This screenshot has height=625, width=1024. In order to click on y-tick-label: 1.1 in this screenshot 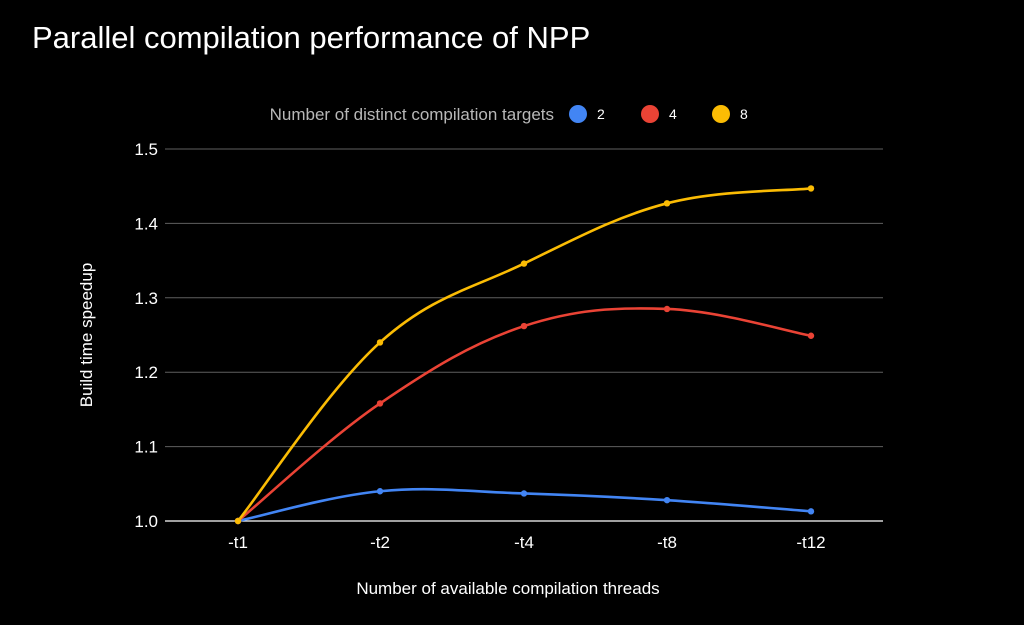, I will do `click(146, 447)`.